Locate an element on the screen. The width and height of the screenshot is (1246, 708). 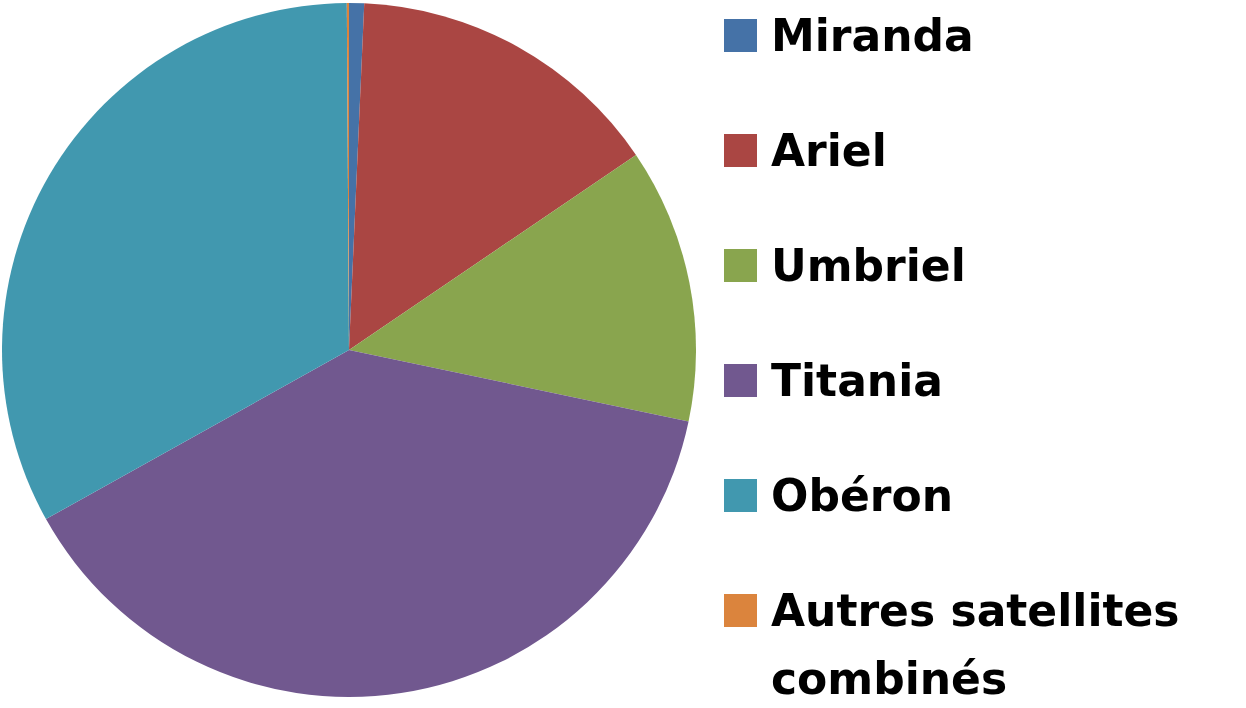
legend-label: Titania is located at coordinates (857, 380).